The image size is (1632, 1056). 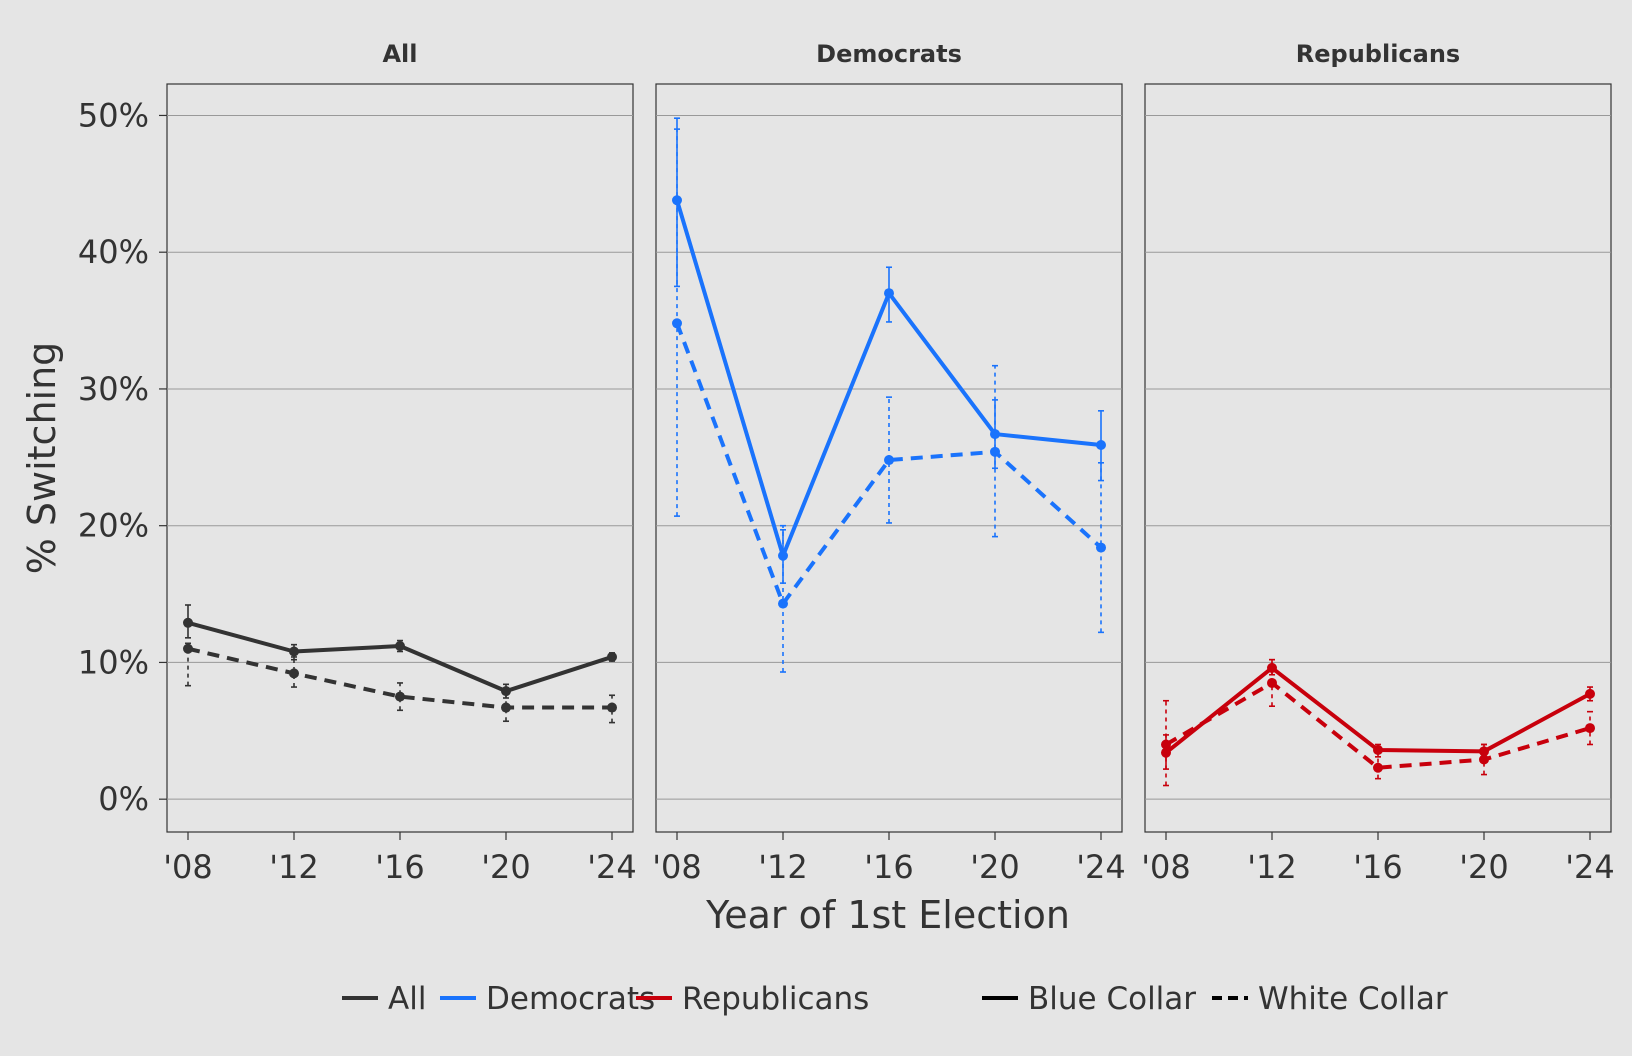 I want to click on legend-item-republicans: Republicans, so click(x=752, y=999).